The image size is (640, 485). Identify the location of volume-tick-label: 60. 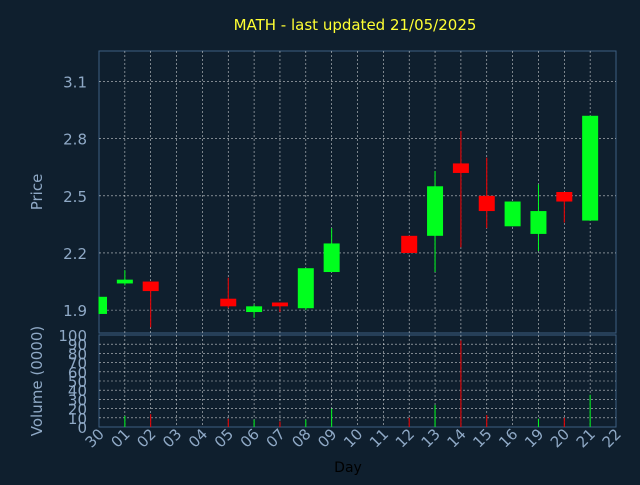
(77, 373).